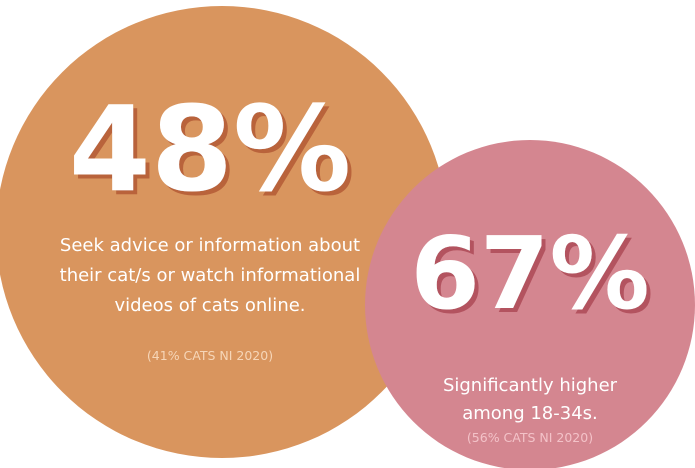  Describe the element at coordinates (529, 273) in the screenshot. I see `stat-value: 67%` at that location.